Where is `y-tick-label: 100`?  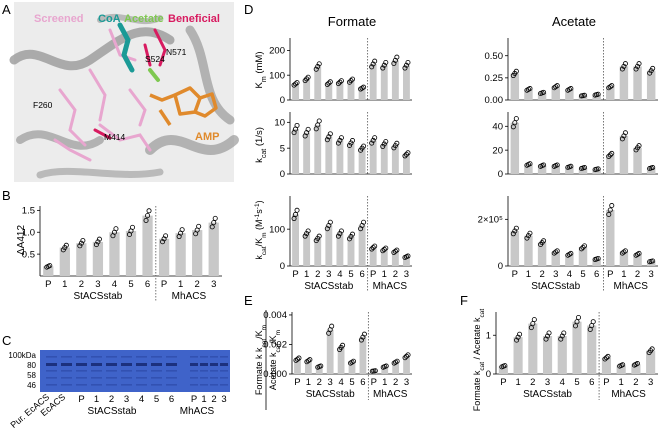 y-tick-label: 100 is located at coordinates (277, 75).